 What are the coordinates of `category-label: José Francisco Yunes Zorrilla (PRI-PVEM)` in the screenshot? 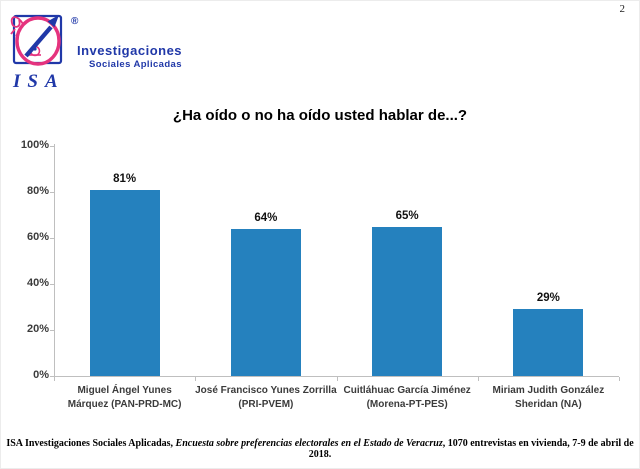 It's located at (266, 397).